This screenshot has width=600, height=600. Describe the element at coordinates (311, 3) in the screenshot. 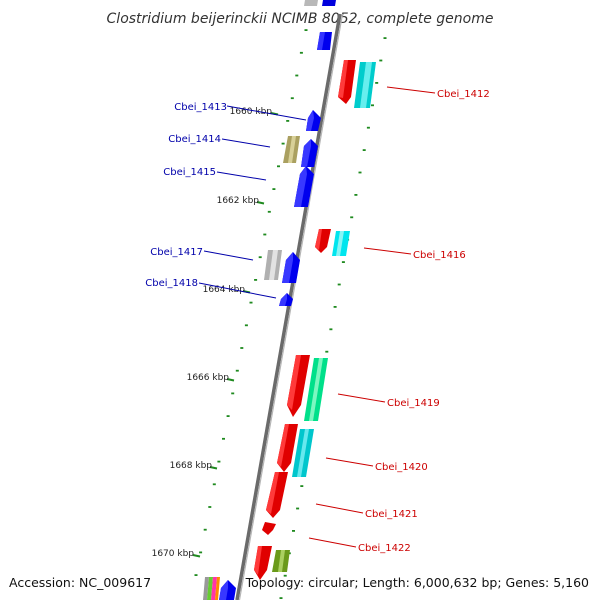

I see `gene-feature-top-gray` at that location.